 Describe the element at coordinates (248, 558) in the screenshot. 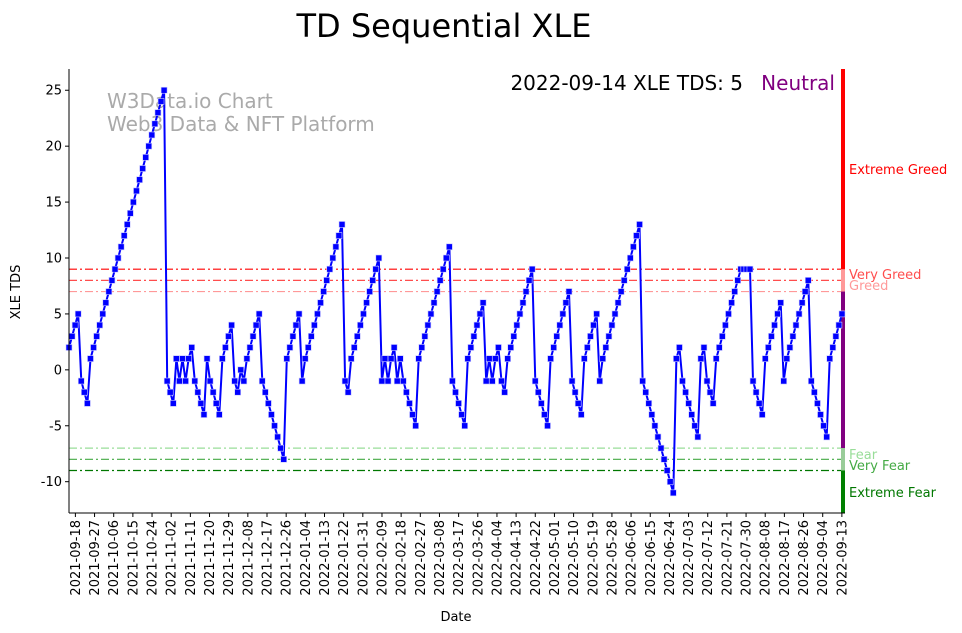

I see `x-tick-label: 2021-12-08` at that location.